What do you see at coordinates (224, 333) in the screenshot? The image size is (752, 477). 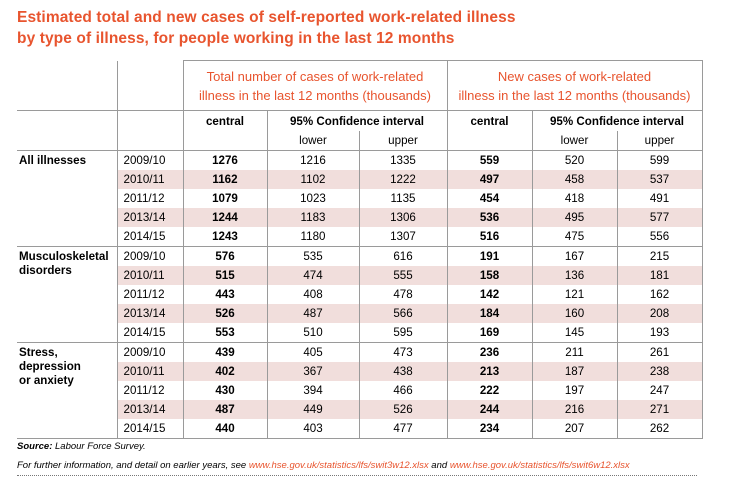 I see `total-central-cell: 553` at bounding box center [224, 333].